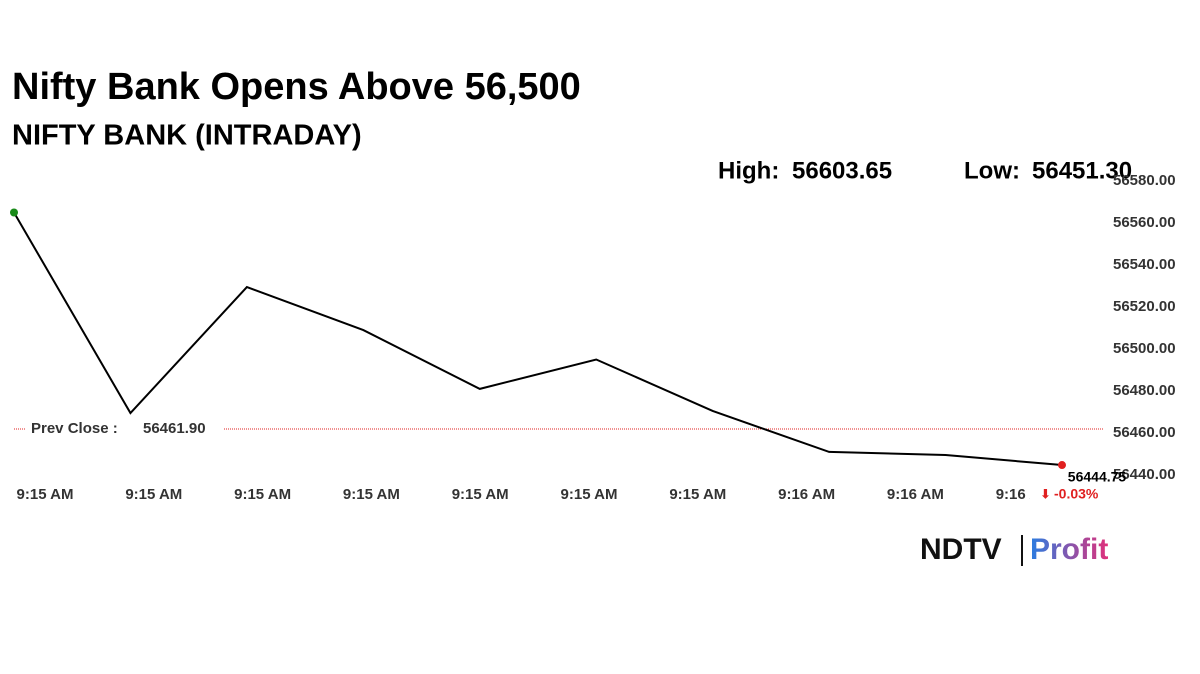 The height and width of the screenshot is (674, 1200). I want to click on chart-title: Nifty Bank Opens Above 56,500, so click(296, 87).